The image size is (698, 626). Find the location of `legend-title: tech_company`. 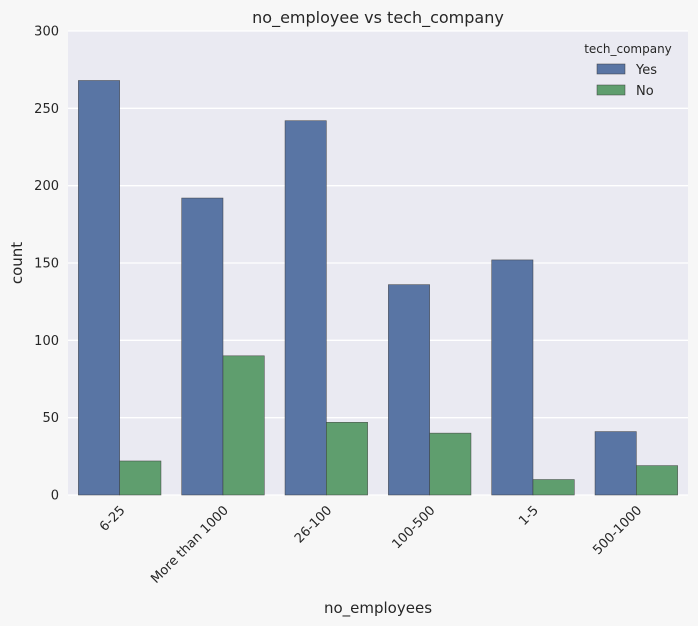

legend-title: tech_company is located at coordinates (628, 49).